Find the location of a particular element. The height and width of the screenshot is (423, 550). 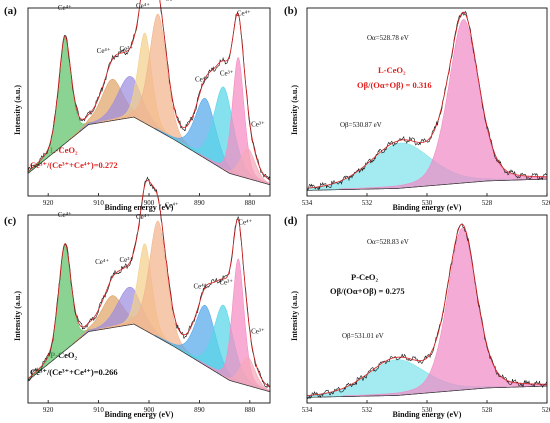

panel-d-ratio-label: Oβ/(Oα+Oβ) = 0.275 is located at coordinates (367, 291).